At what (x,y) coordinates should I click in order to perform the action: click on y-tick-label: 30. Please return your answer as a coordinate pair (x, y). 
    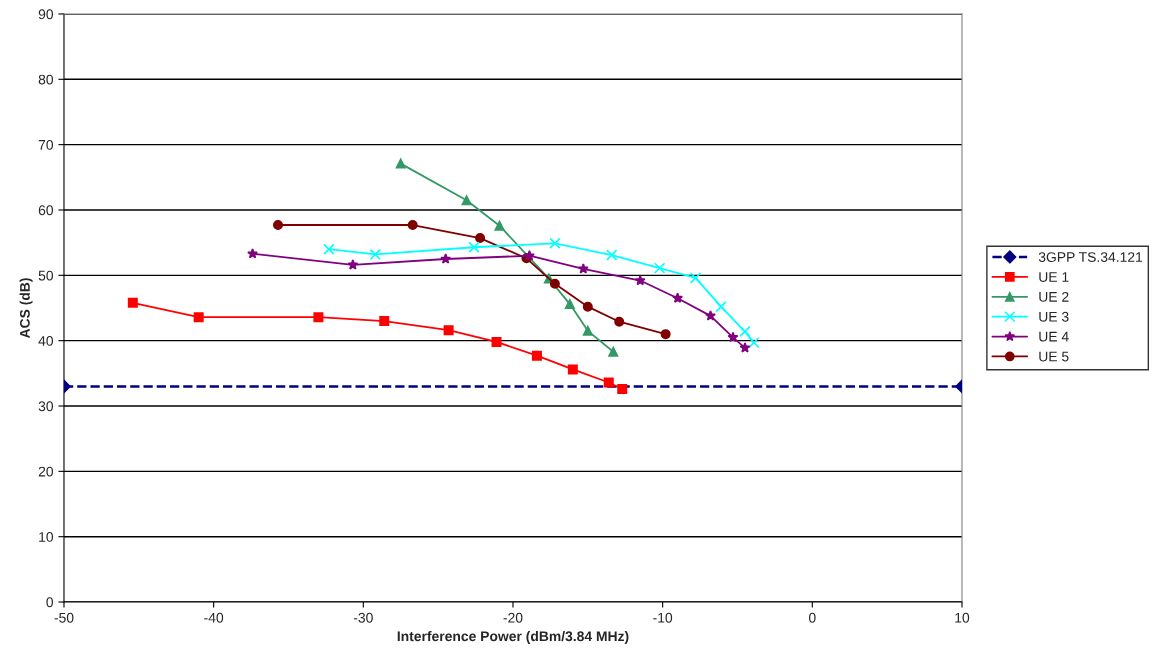
    Looking at the image, I should click on (46, 406).